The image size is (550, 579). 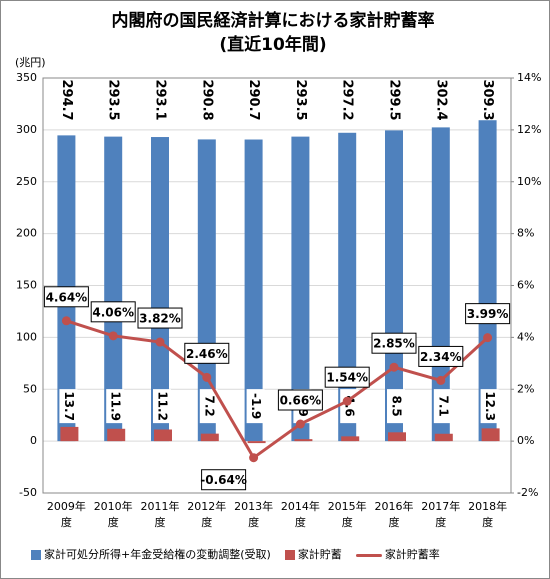 I want to click on bar-value-label: 293.1, so click(x=160, y=99).